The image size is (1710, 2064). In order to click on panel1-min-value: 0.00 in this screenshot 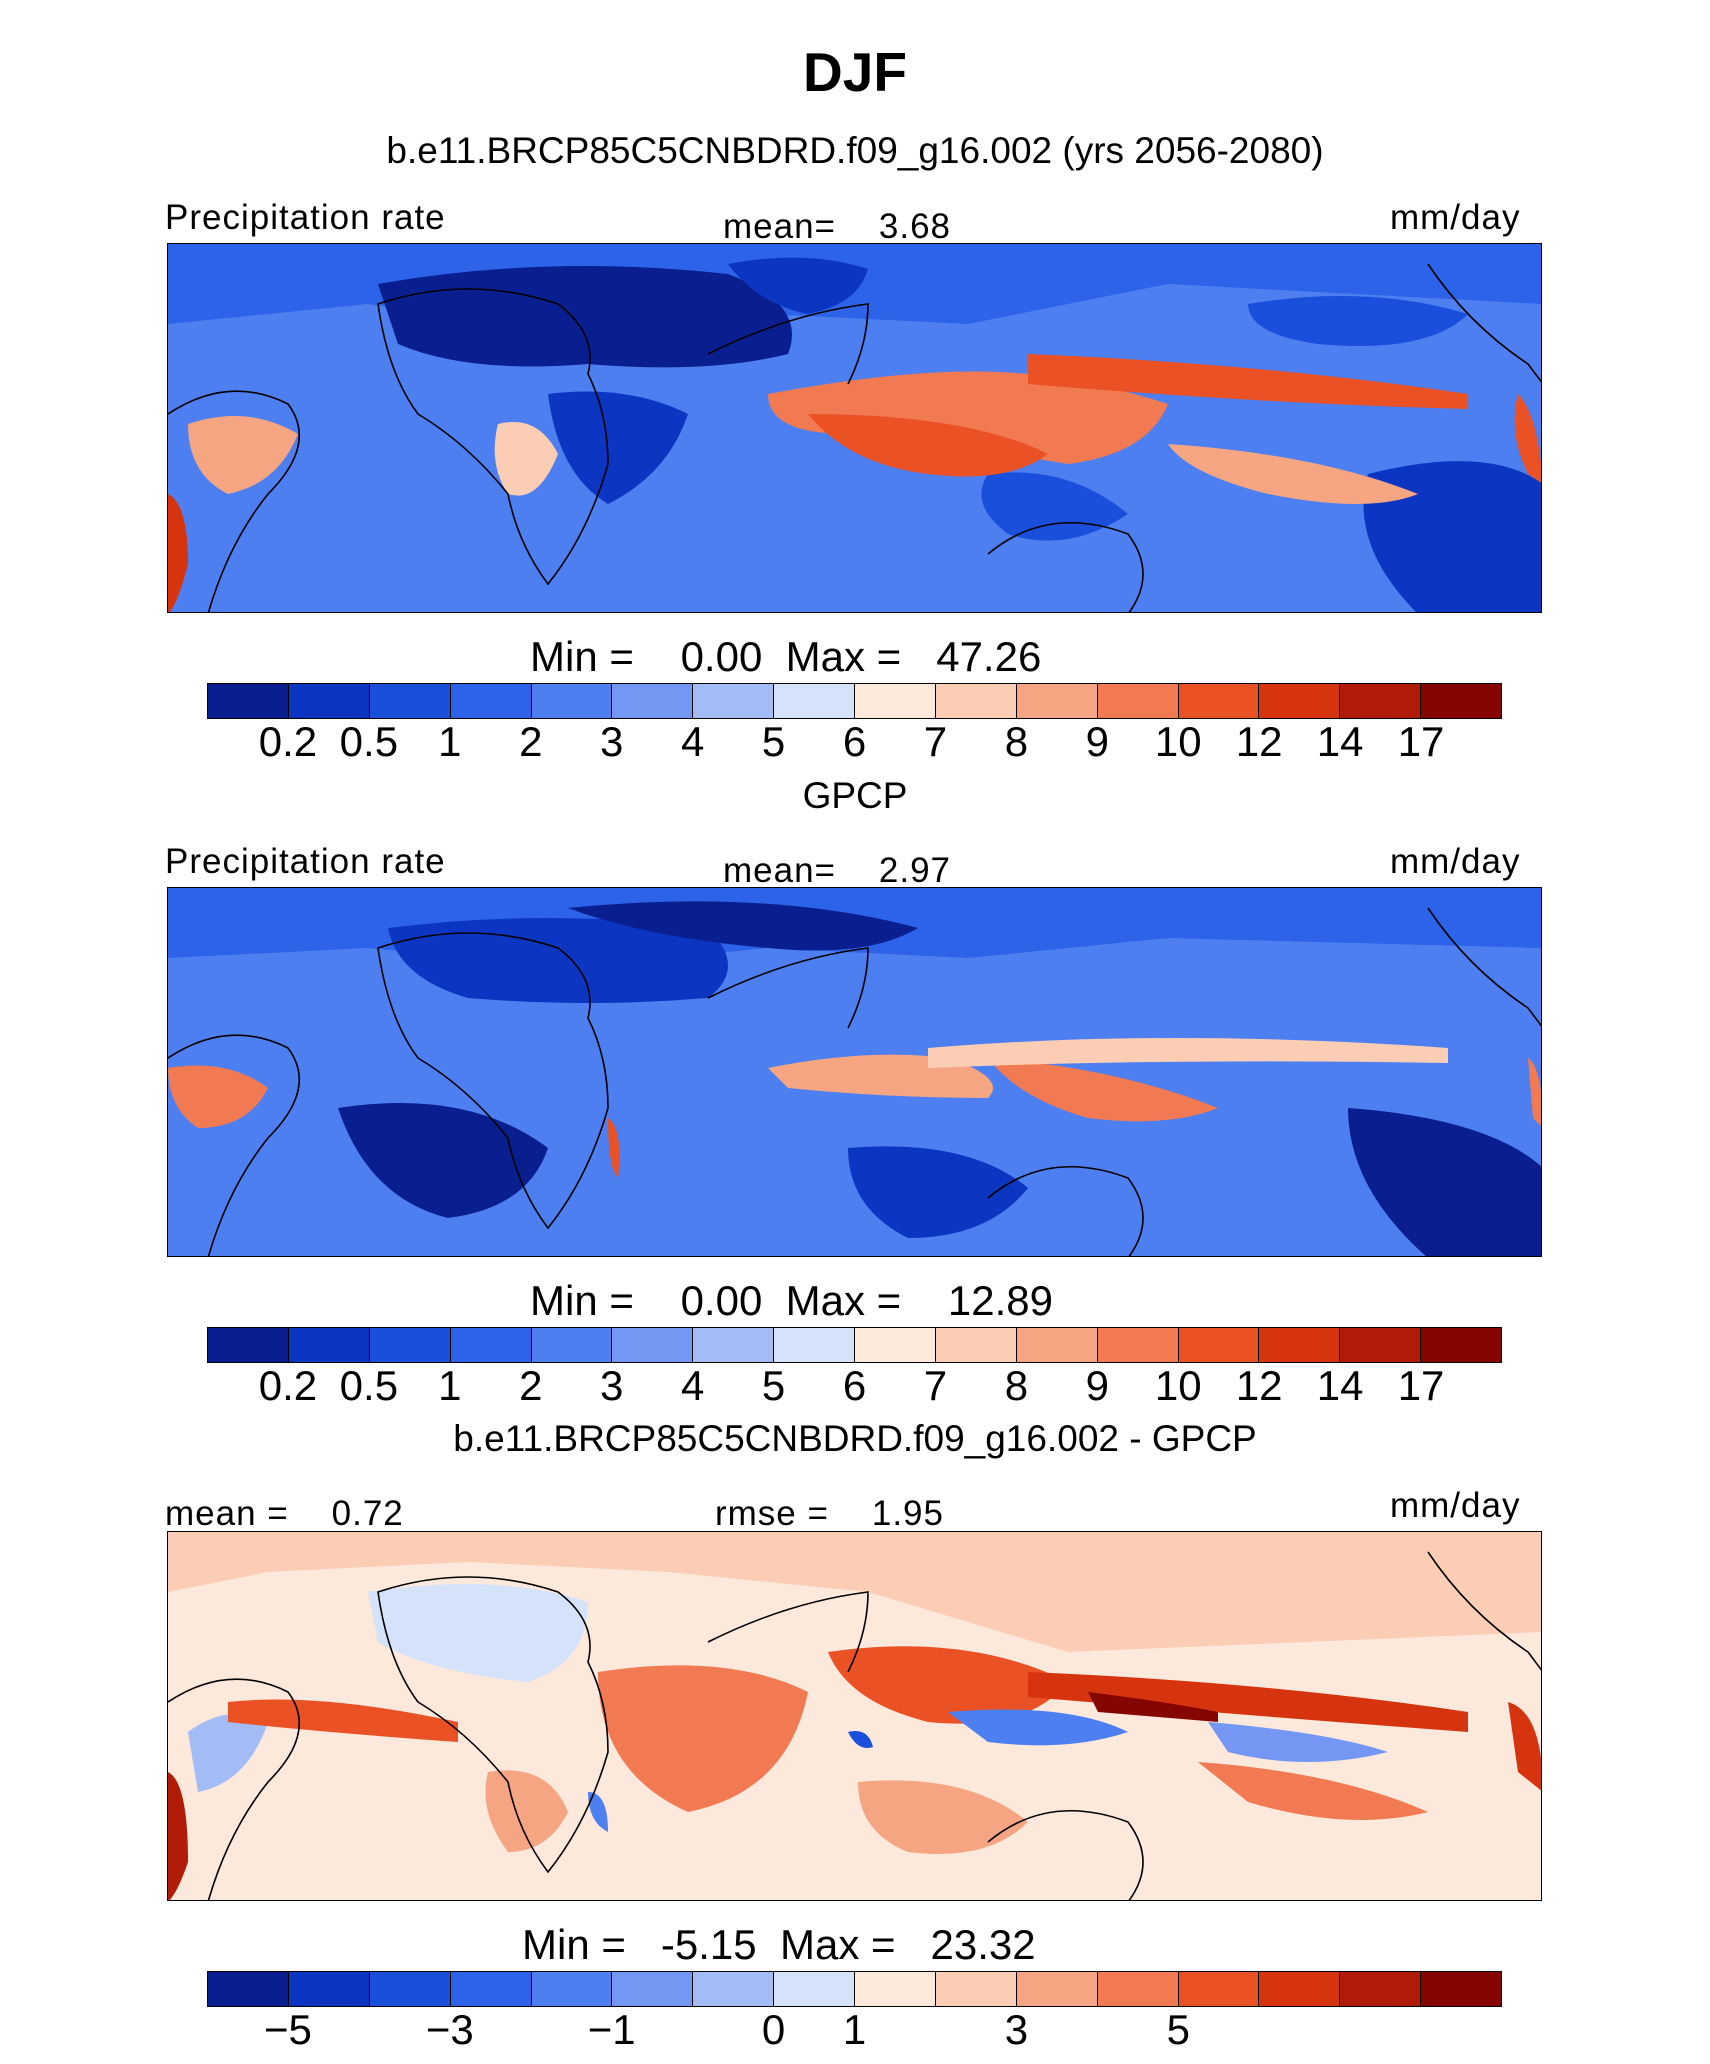, I will do `click(721, 656)`.